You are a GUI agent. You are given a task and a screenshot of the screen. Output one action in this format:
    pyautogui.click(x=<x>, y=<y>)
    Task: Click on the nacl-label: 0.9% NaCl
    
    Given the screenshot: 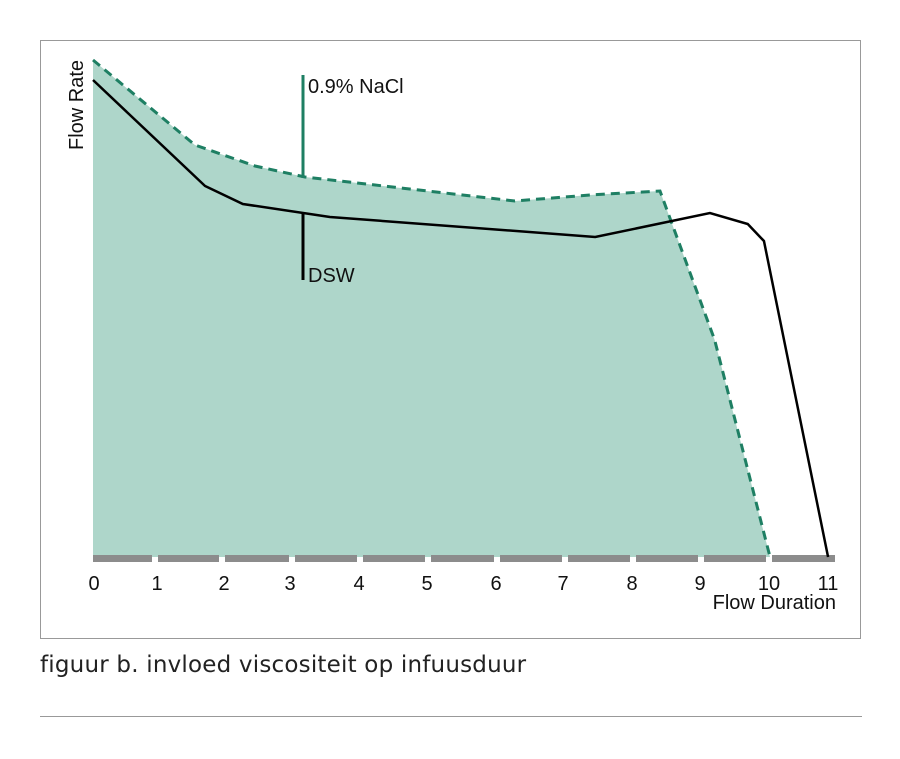 What is the action you would take?
    pyautogui.click(x=356, y=87)
    